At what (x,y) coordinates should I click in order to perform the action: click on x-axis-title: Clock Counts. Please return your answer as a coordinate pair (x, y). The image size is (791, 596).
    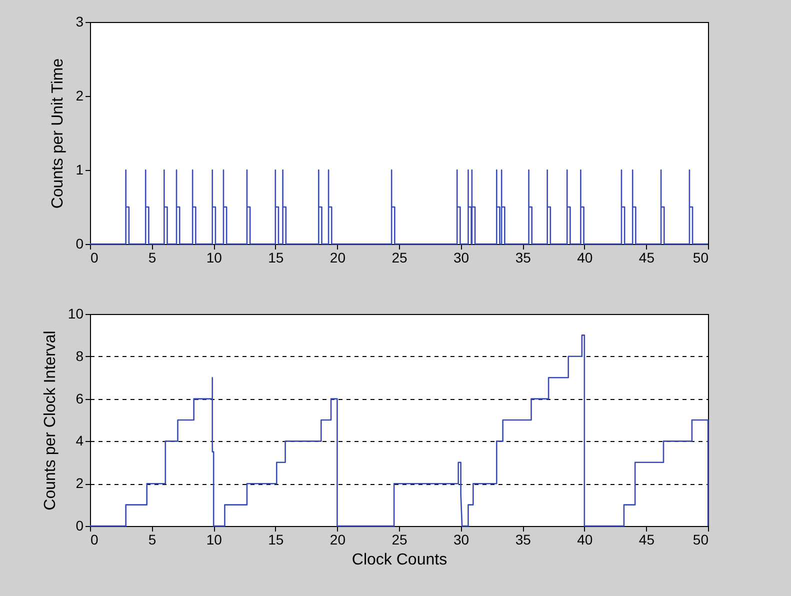
    Looking at the image, I should click on (400, 560).